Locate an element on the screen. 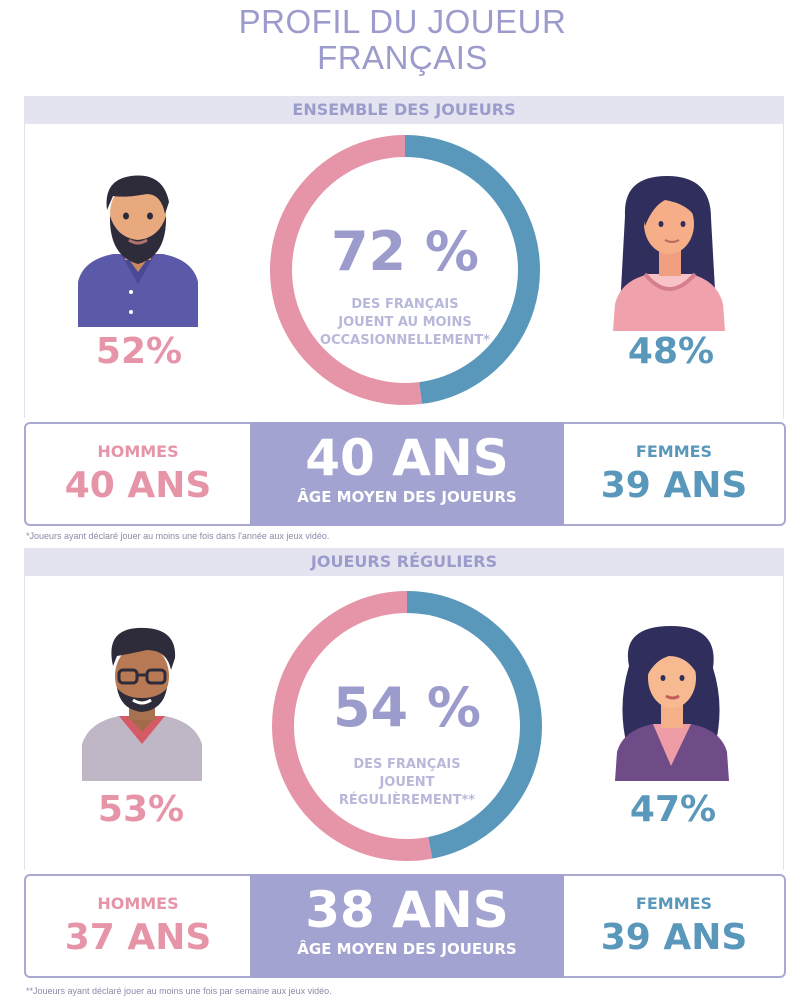  man-glasses-avatar-icon is located at coordinates (142, 704).